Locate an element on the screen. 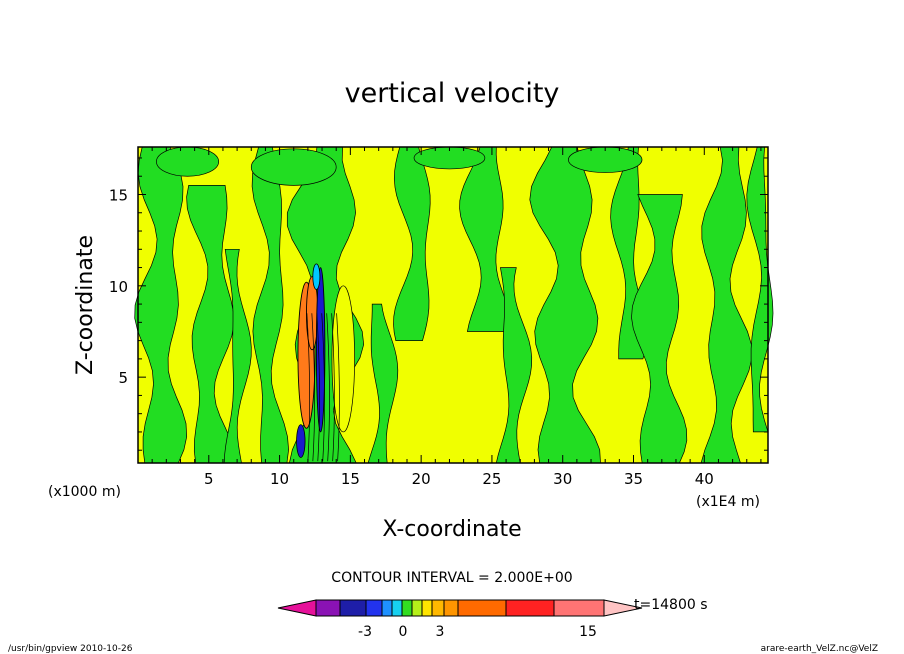 This screenshot has width=904, height=654. x-tick-label: 25 is located at coordinates (491, 479).